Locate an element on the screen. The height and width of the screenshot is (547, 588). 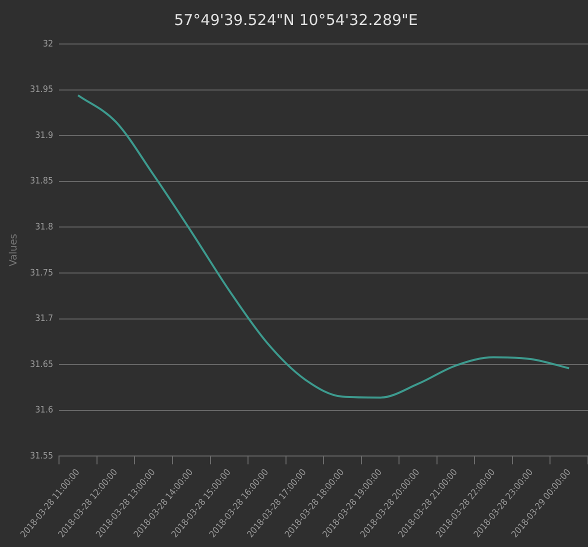
y-tick-label: 31.6 is located at coordinates (44, 411).